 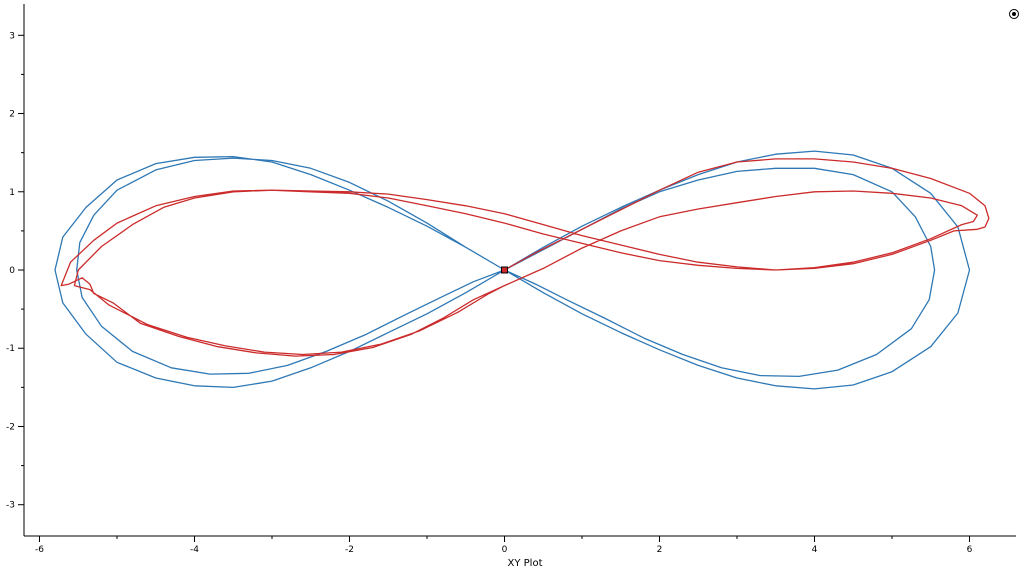 I want to click on y-tick-label: -3, so click(x=10, y=506).